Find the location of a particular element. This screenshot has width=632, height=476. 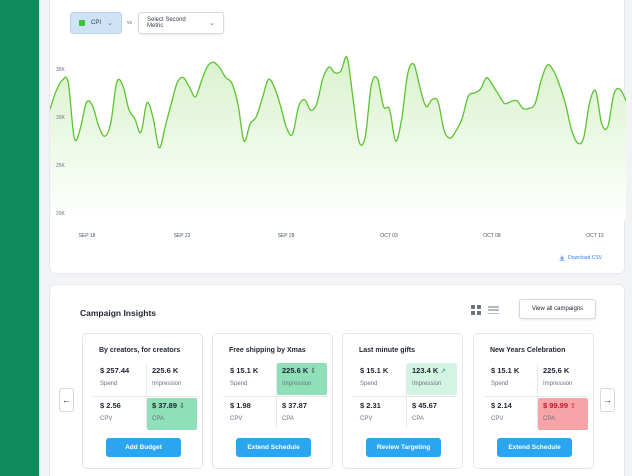

download-csv-link: Download CSV is located at coordinates (580, 258).